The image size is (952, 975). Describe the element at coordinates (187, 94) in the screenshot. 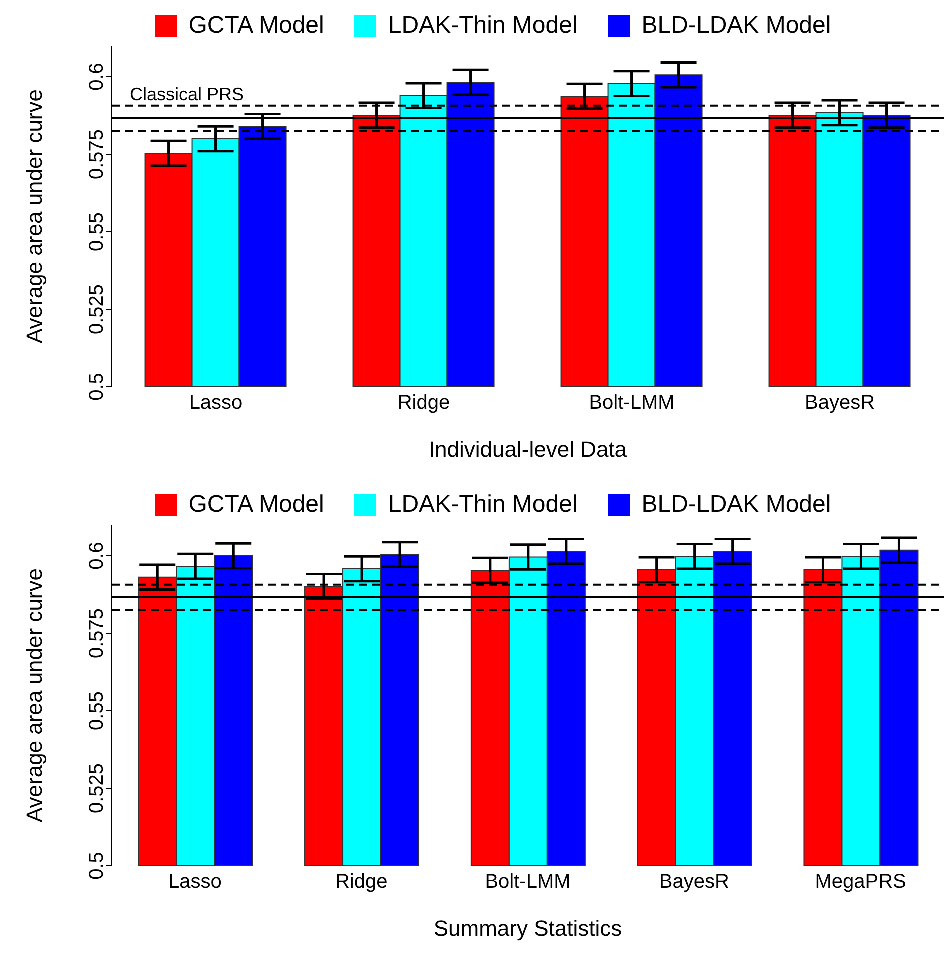

I see `ref-line-label: Classical PRS` at that location.